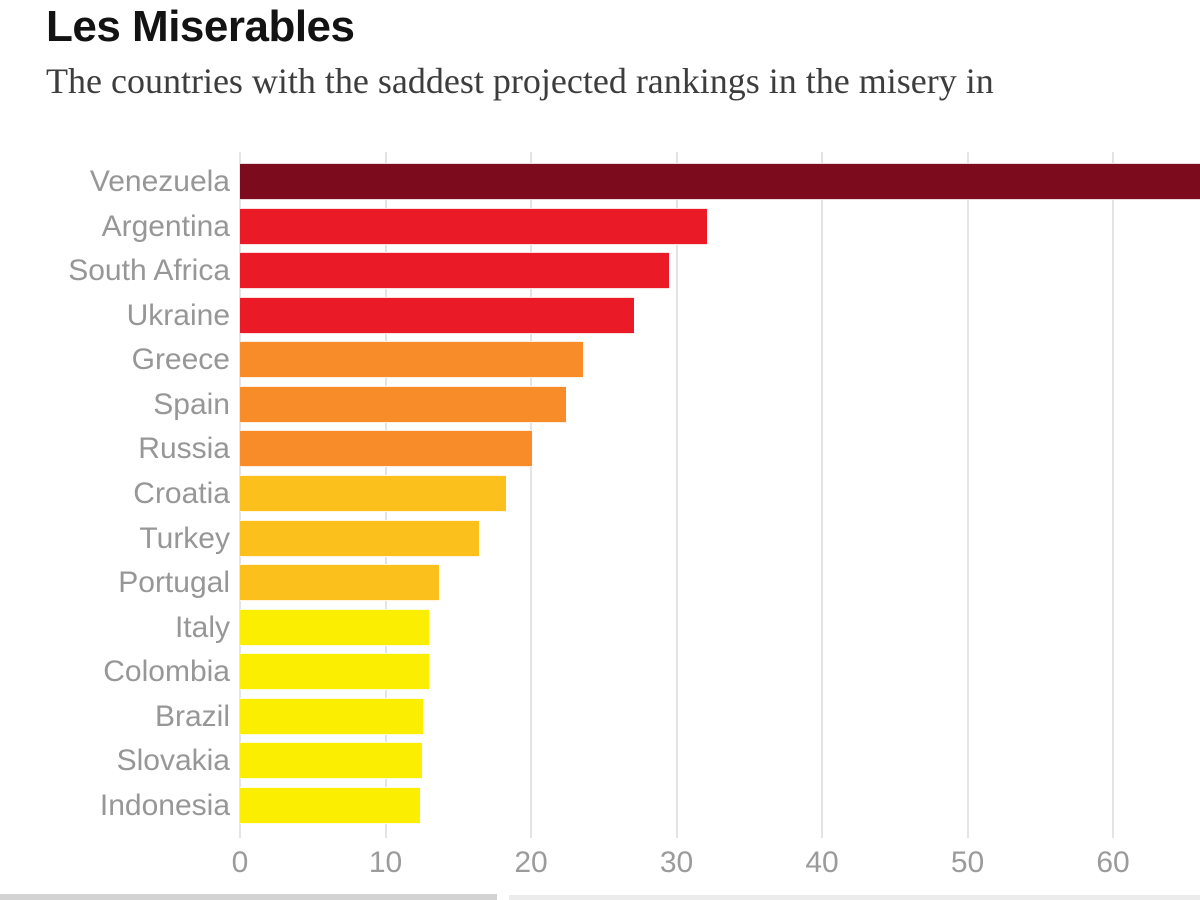  I want to click on bar-label-portugal: Portugal, so click(174, 582).